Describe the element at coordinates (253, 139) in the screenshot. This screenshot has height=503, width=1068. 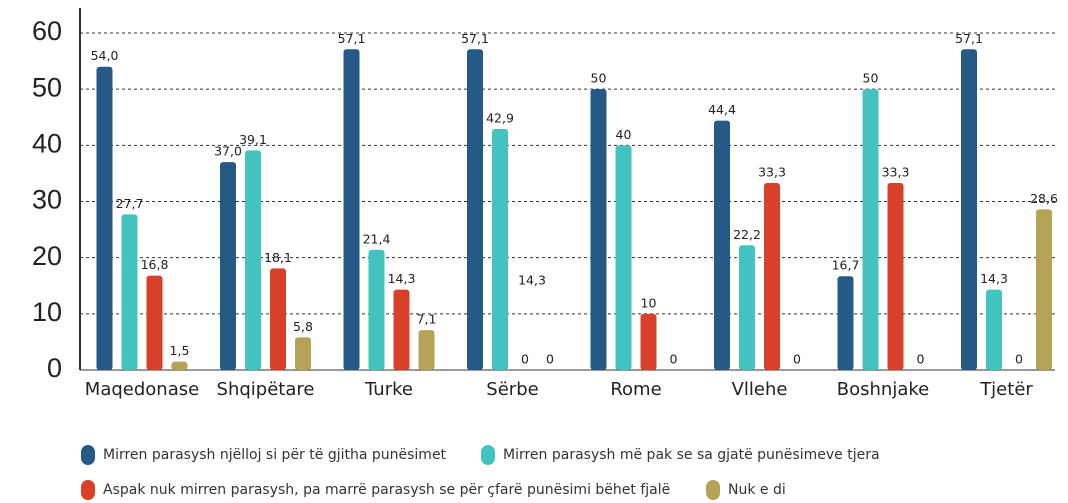
I see `value-label: 39,1` at that location.